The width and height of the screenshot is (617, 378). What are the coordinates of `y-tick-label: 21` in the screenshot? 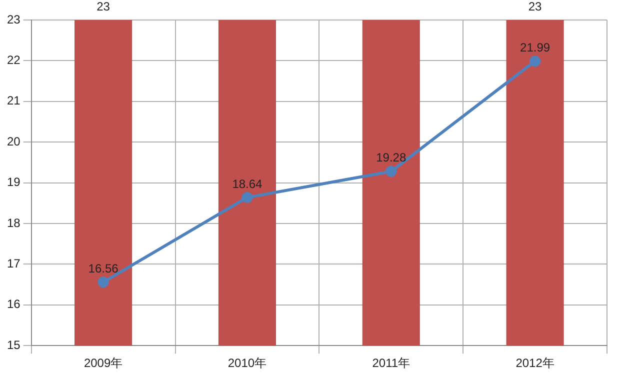 It's located at (13, 101).